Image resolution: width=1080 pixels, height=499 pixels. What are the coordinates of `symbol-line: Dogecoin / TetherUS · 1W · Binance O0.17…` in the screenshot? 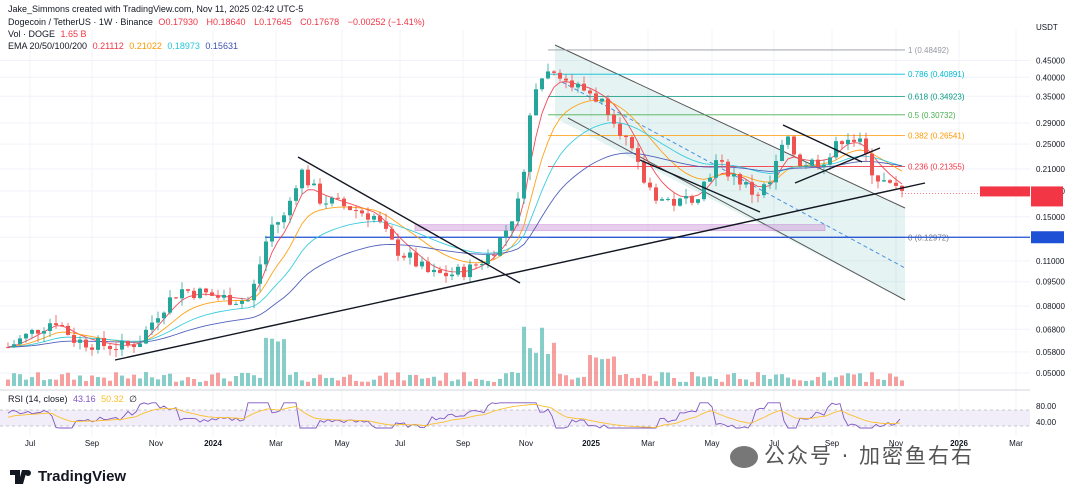 It's located at (216, 22).